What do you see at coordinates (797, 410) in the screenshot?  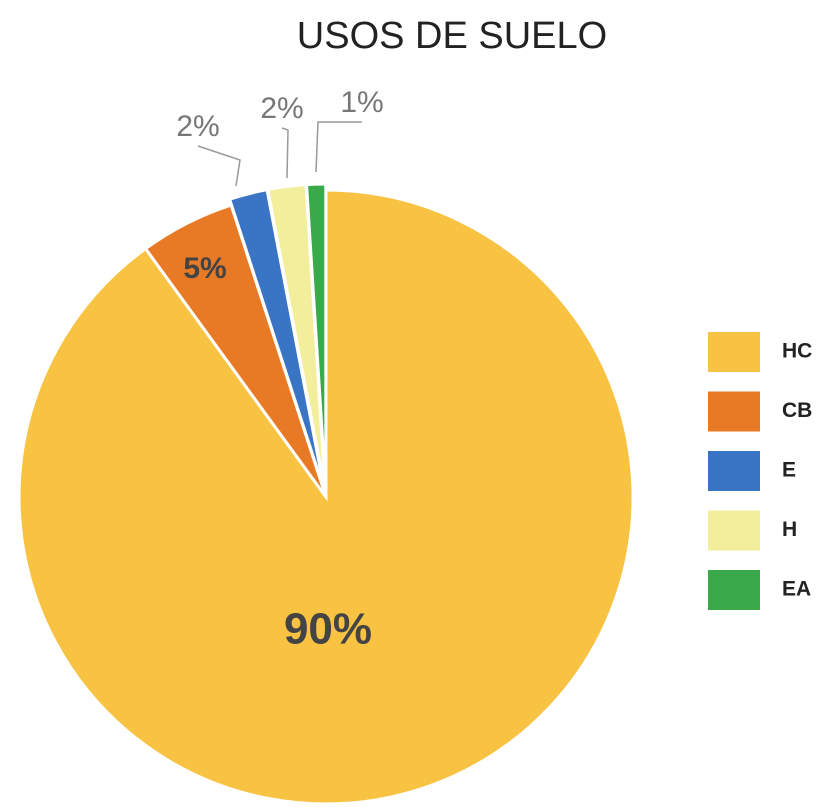 I see `legend-label: CB` at bounding box center [797, 410].